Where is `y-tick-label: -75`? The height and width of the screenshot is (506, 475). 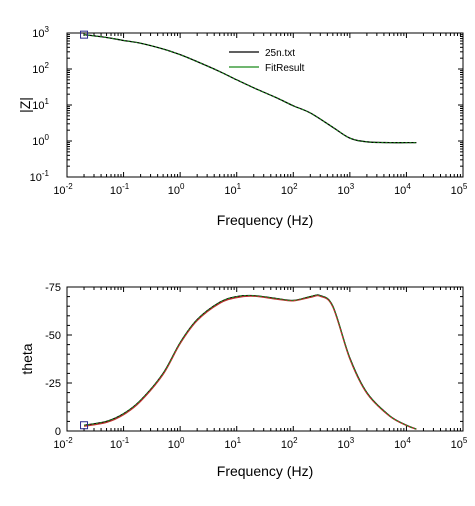
y-tick-label: -75 is located at coordinates (53, 288).